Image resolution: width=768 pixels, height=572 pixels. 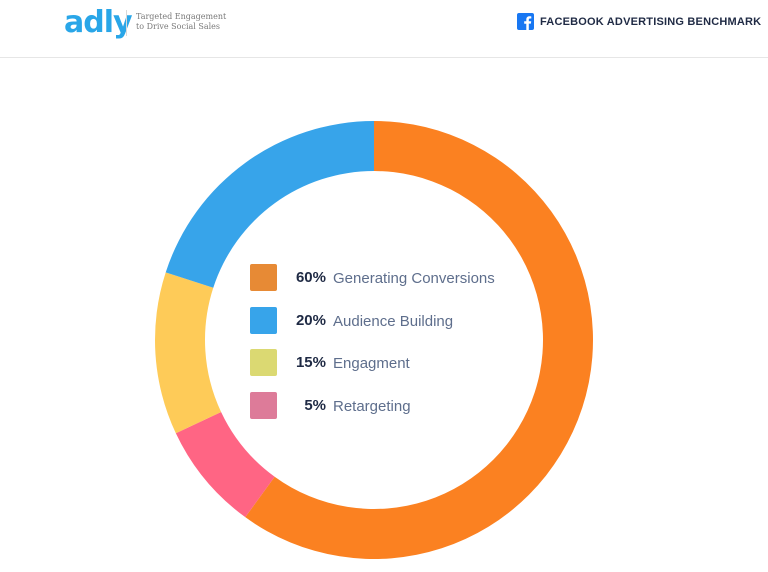 What do you see at coordinates (310, 362) in the screenshot?
I see `legend-percent-engagment: 15%` at bounding box center [310, 362].